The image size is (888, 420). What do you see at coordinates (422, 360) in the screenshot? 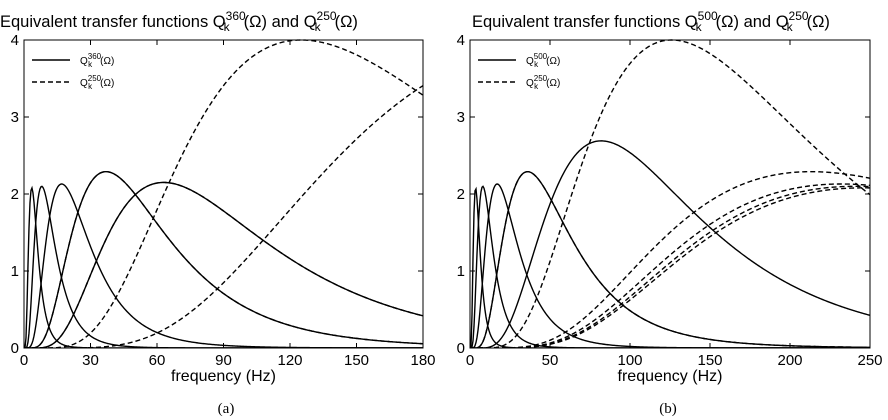
I see `x-tick-label: 180` at bounding box center [422, 360].